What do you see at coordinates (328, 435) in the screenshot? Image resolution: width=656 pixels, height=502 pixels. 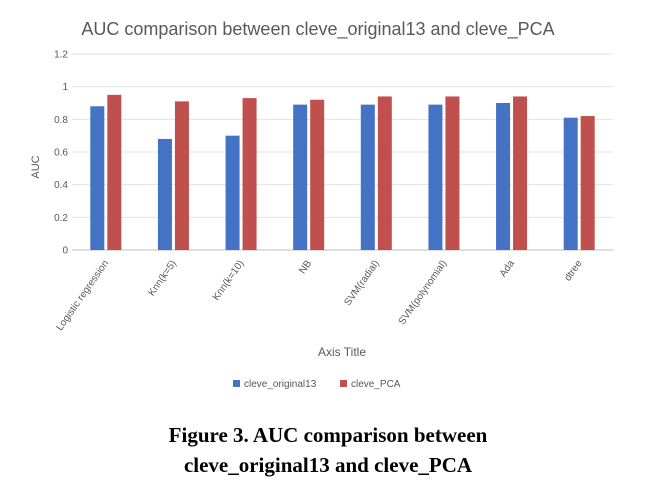 I see `caption-line-1: Figure 3. AUC comparison between` at bounding box center [328, 435].